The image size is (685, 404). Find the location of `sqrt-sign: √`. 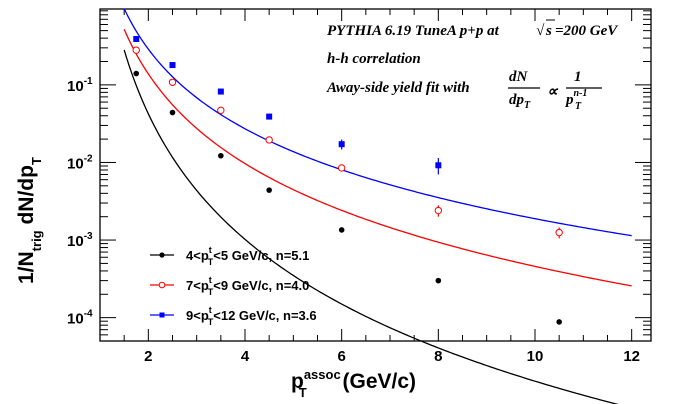

sqrt-sign: √ is located at coordinates (540, 31).